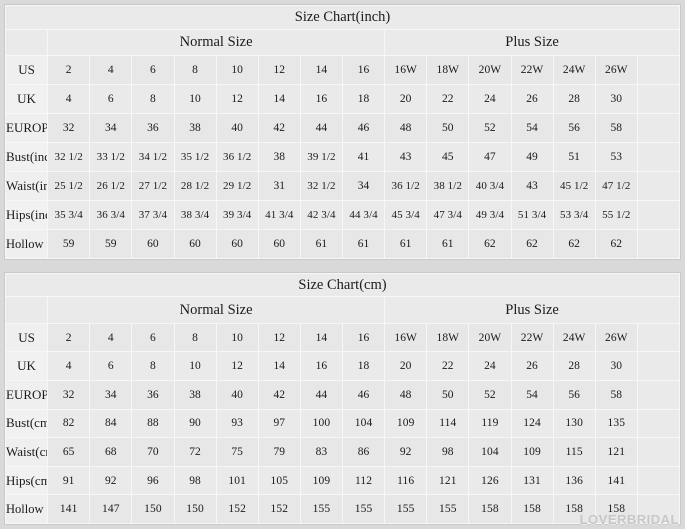  I want to click on cell: 47 3/4, so click(448, 215).